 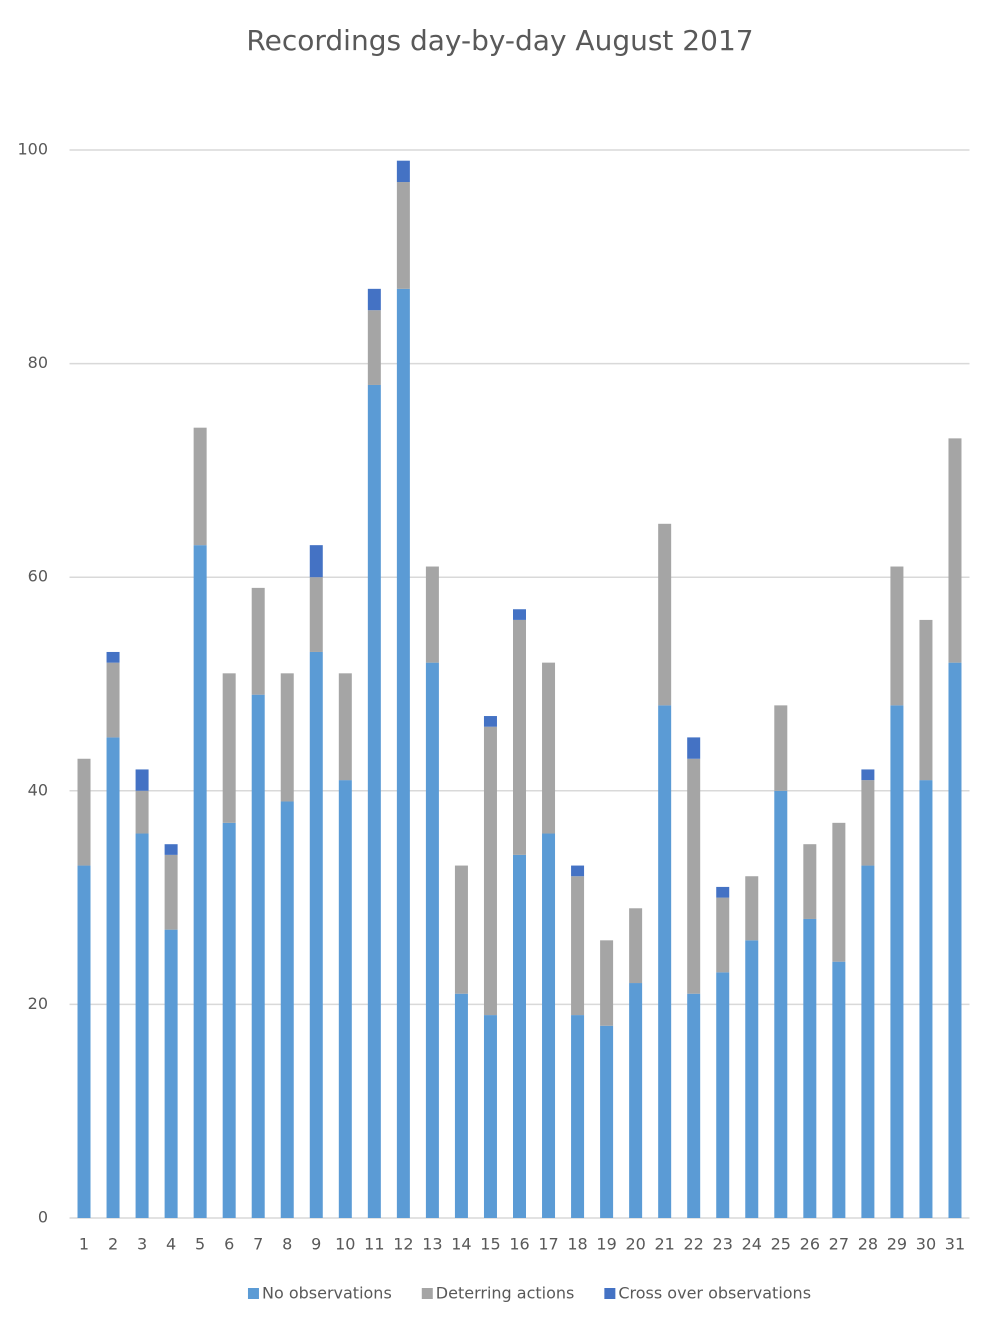 I want to click on y-tick-label: 80, so click(x=38, y=362).